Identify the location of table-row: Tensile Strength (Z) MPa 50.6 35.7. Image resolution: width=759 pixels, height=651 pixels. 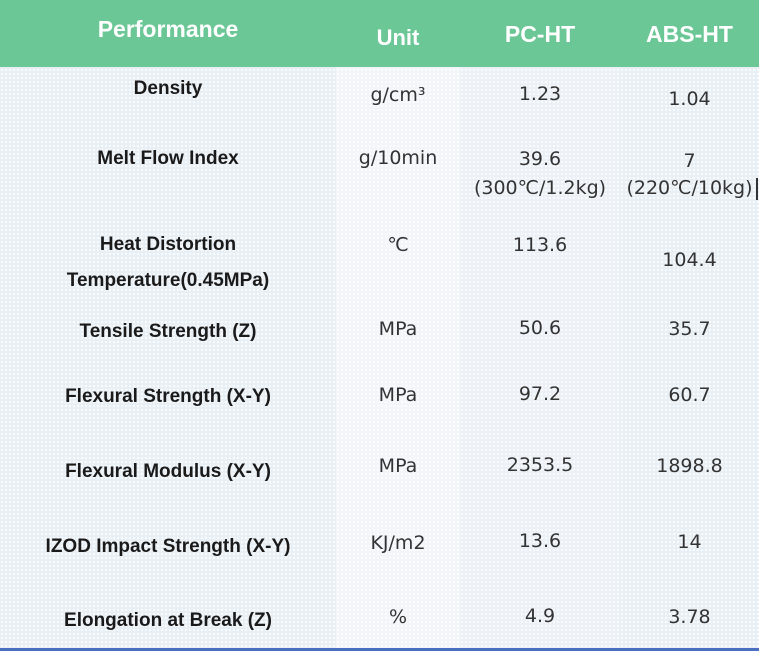
(379, 332).